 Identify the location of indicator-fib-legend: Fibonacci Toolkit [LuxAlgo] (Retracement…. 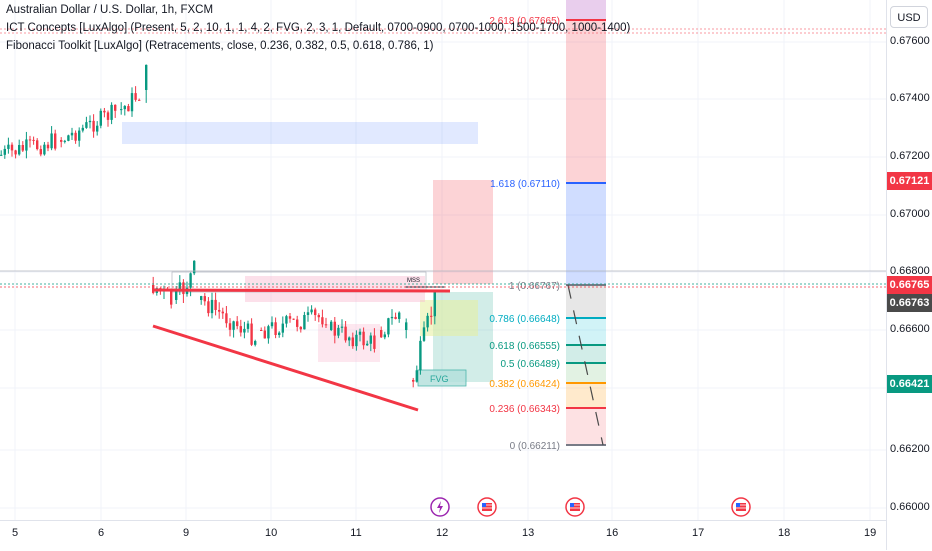
(220, 46).